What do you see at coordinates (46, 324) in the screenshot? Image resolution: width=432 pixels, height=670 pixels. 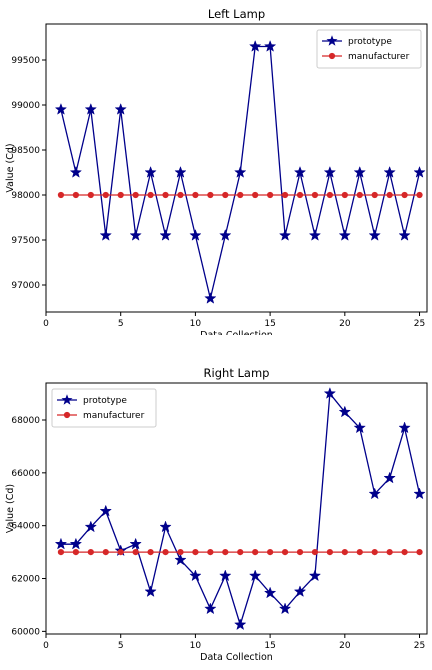 I see `x-tick-label: 0` at bounding box center [46, 324].